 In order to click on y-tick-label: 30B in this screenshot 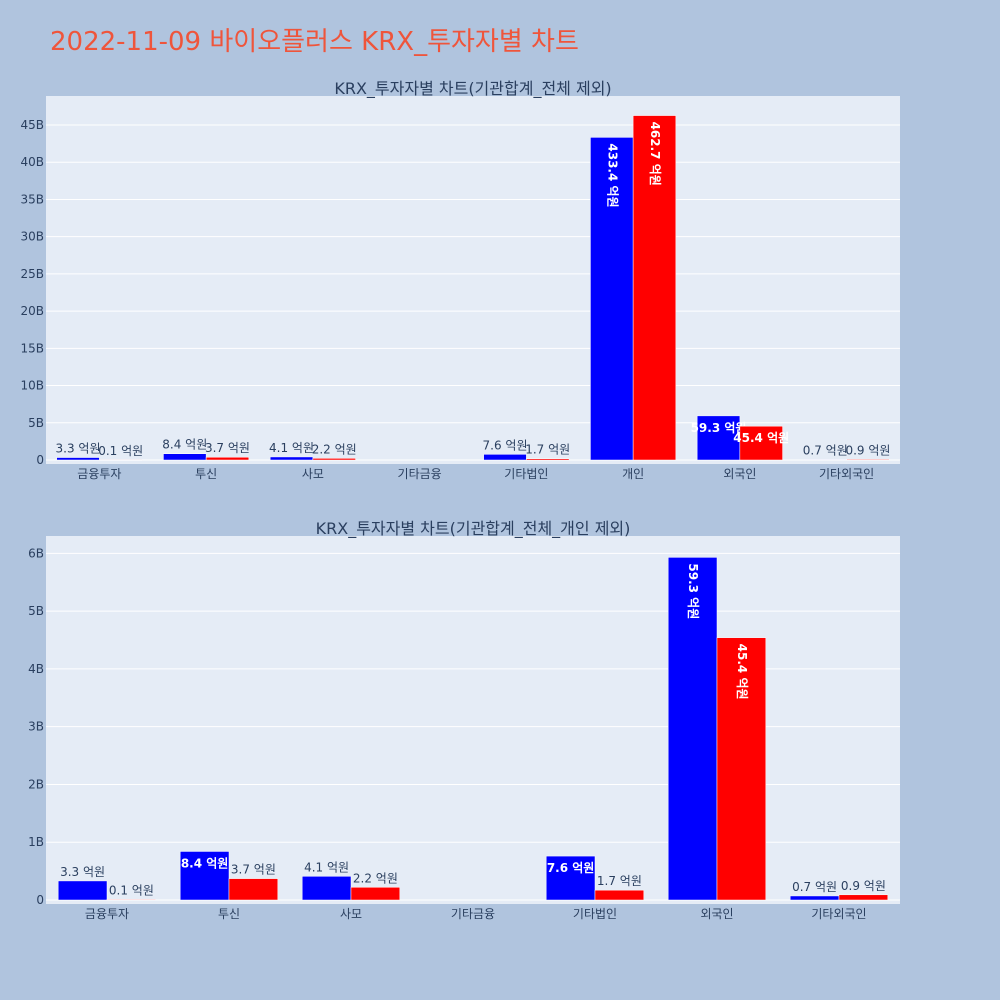, I will do `click(32, 237)`.